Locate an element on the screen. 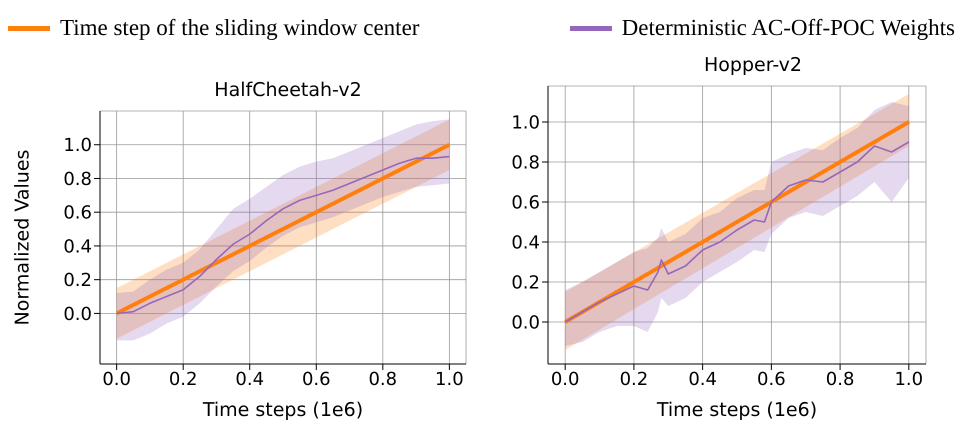 The height and width of the screenshot is (435, 963). chart-title: HalfCheetah-v2 is located at coordinates (288, 89).